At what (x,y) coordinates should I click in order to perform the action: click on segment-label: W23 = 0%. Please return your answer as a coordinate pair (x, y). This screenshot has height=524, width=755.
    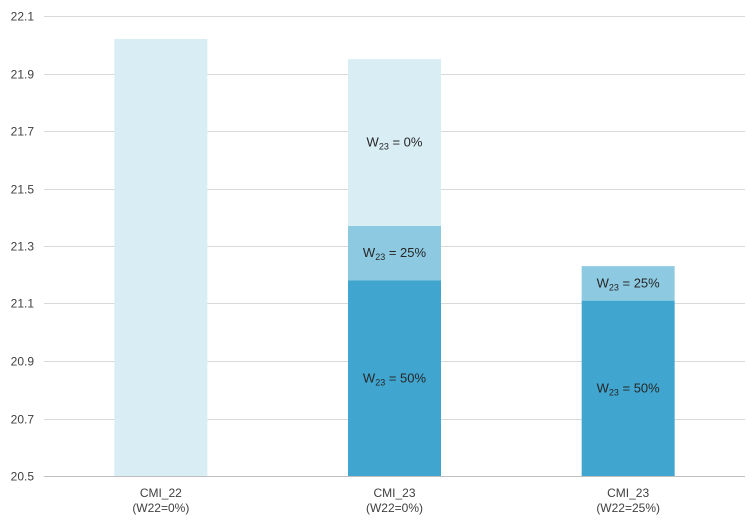
    Looking at the image, I should click on (395, 143).